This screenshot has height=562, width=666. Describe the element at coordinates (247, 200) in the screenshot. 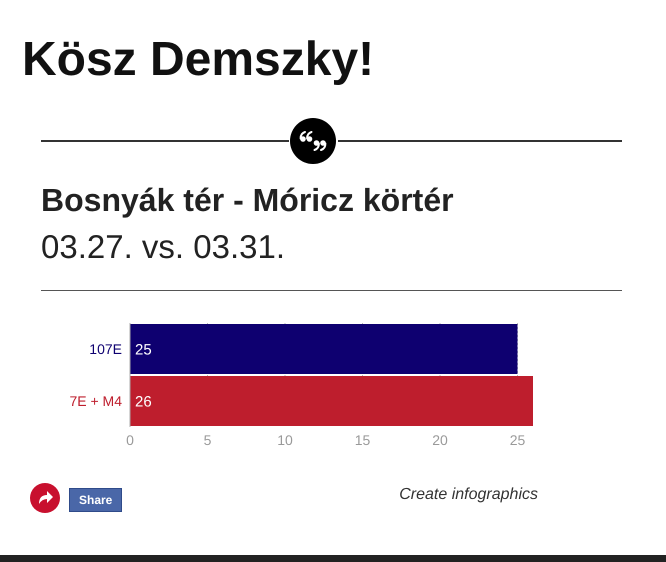

I see `chart-subtitle: Bosnyák tér - Móricz körtér` at that location.